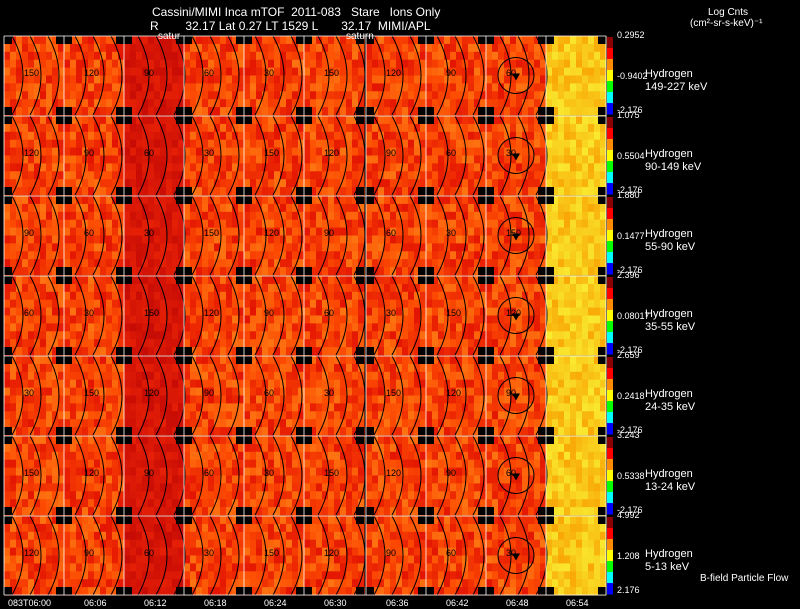 This screenshot has width=800, height=609. Describe the element at coordinates (631, 35) in the screenshot. I see `colorbar-max-label: 0.2952` at that location.